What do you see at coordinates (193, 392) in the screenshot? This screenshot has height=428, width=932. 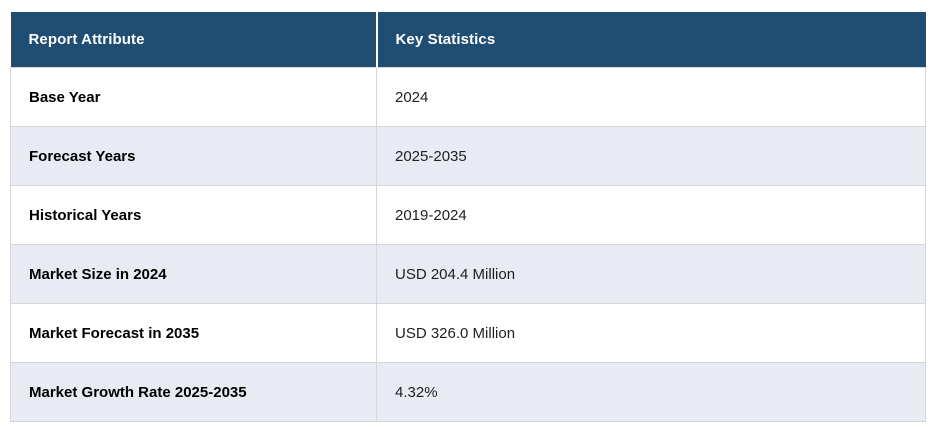 I see `attribute-cell: Market Growth Rate 2025-2035` at bounding box center [193, 392].